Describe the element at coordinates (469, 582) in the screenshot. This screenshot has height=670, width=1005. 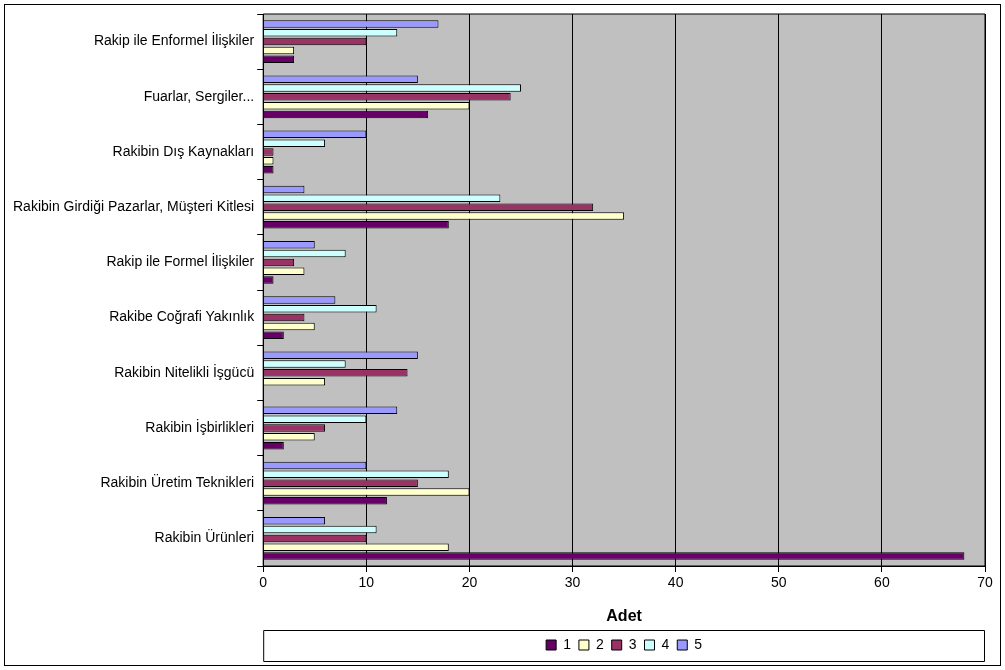
I see `x-tick-label: 20` at that location.